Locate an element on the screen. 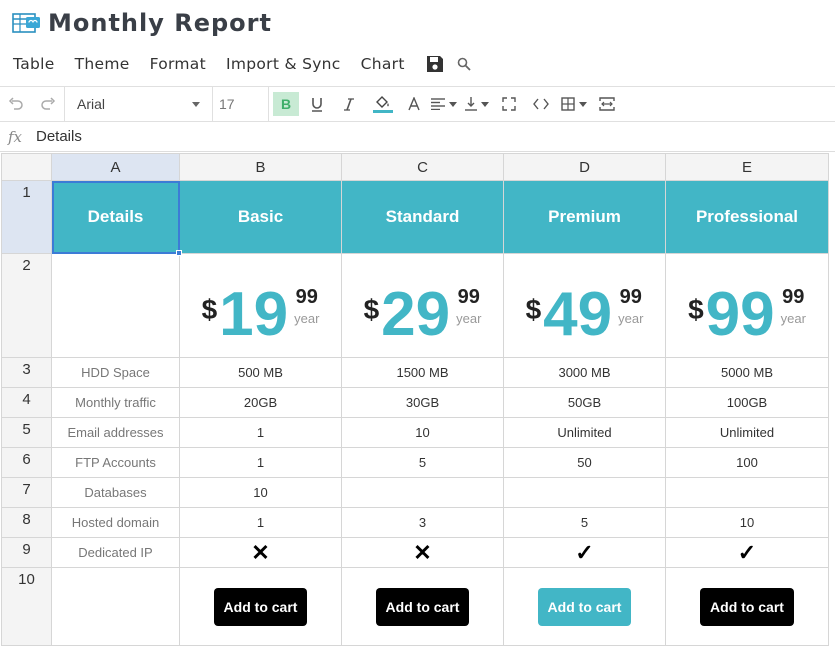  menu-import-sync: Import & Sync is located at coordinates (283, 64).